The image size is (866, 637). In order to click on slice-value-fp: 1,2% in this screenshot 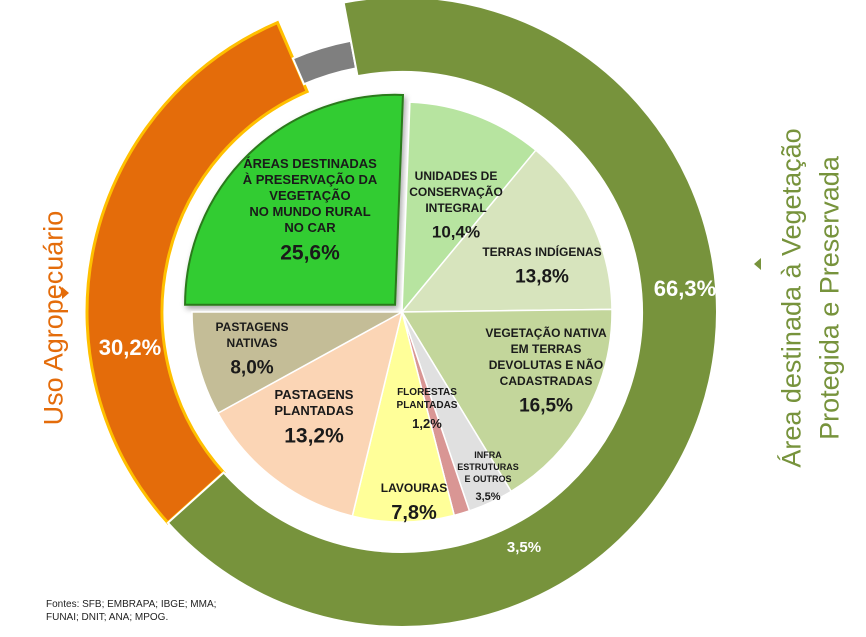, I will do `click(427, 423)`.